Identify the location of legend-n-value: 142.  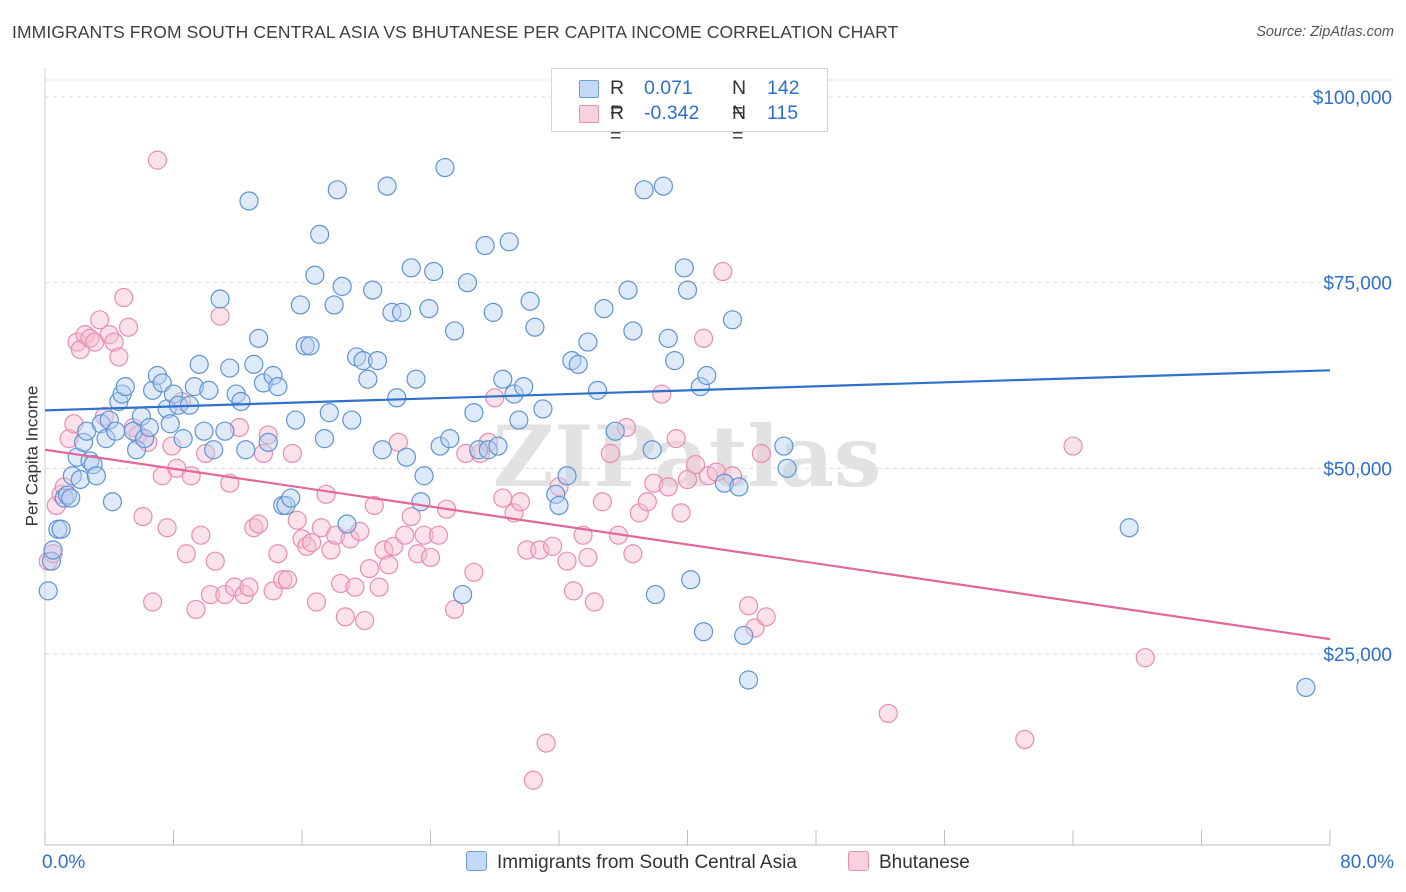
(783, 88).